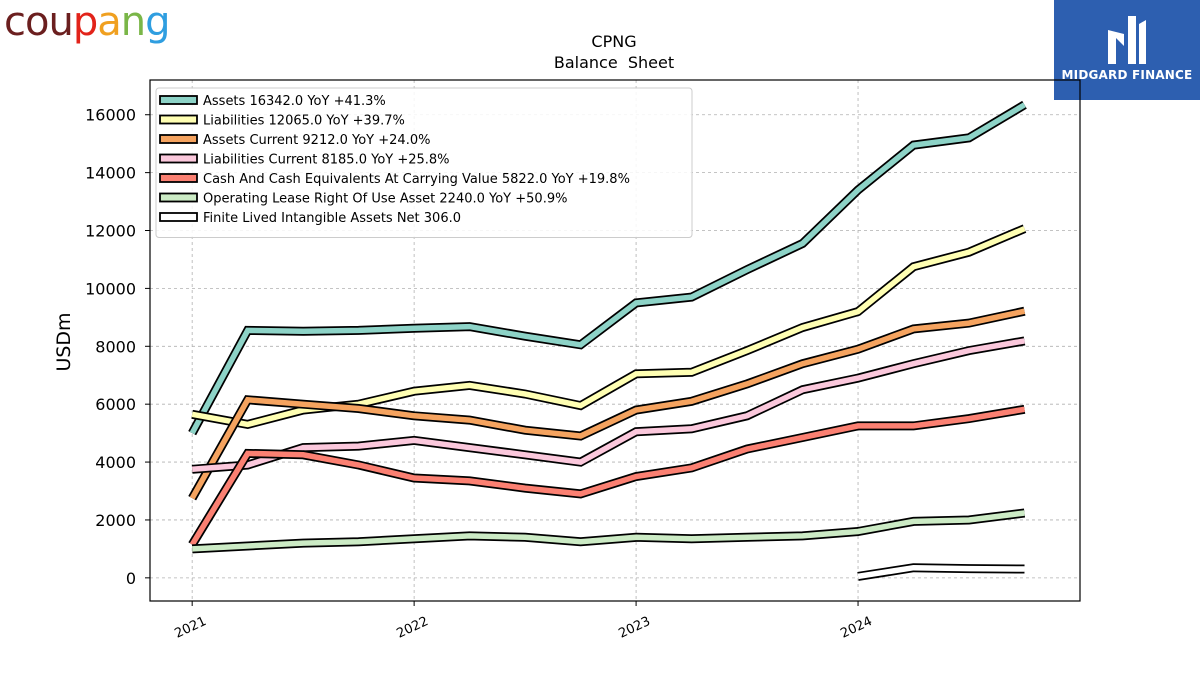 This screenshot has width=1200, height=675. Describe the element at coordinates (115, 462) in the screenshot. I see `y-tick-label: 4000` at that location.